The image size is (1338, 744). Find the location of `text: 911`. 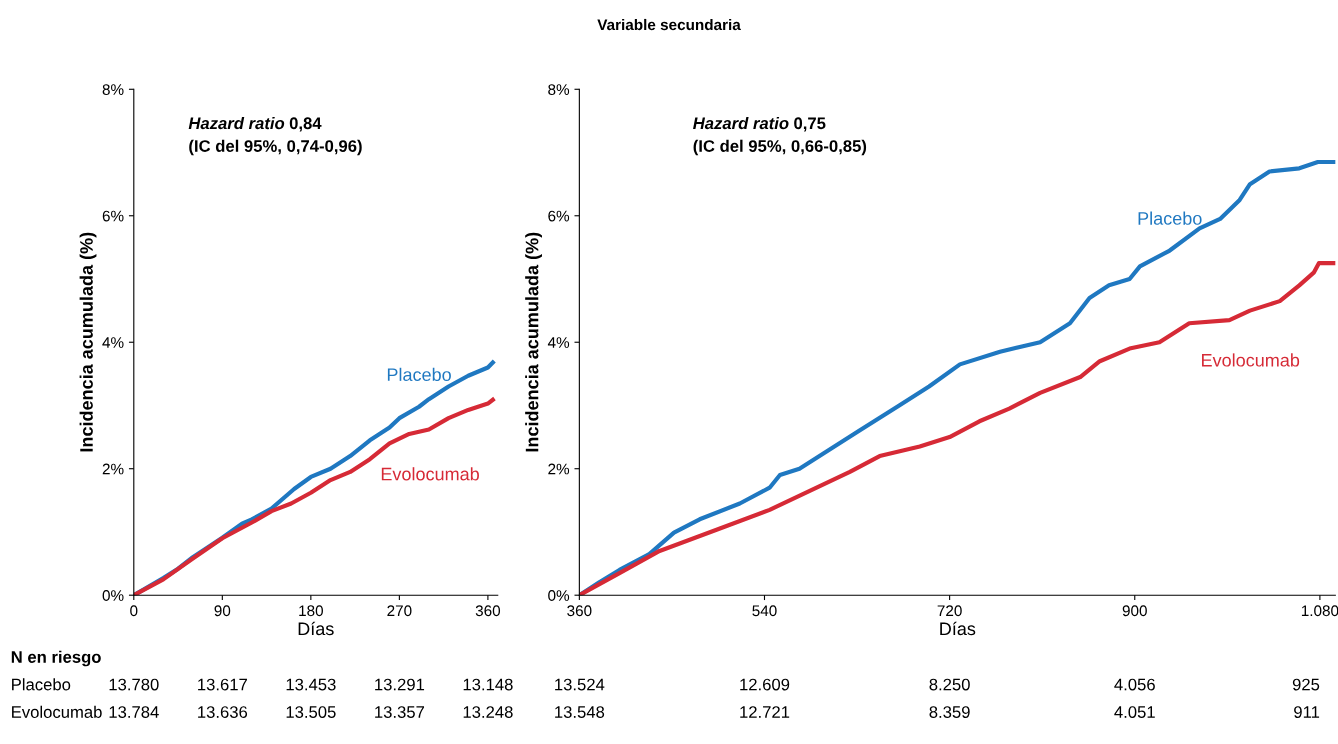

text: 911 is located at coordinates (1307, 712).